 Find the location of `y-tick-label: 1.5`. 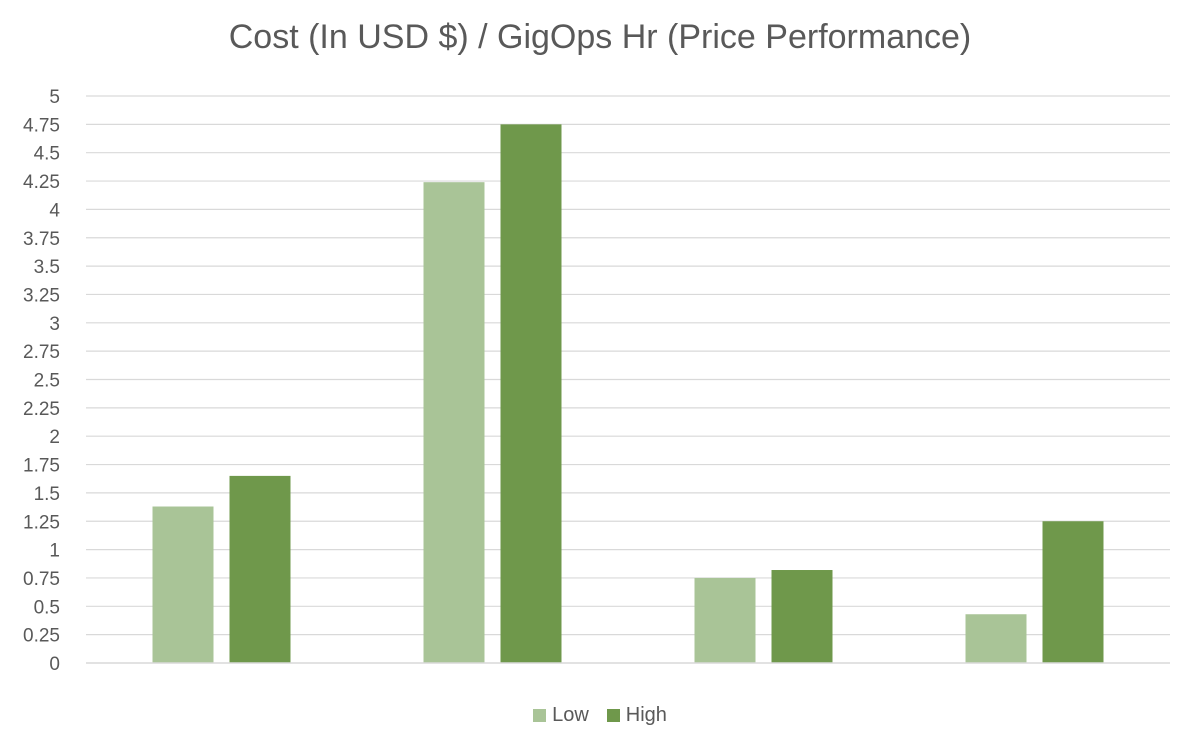

y-tick-label: 1.5 is located at coordinates (47, 494).